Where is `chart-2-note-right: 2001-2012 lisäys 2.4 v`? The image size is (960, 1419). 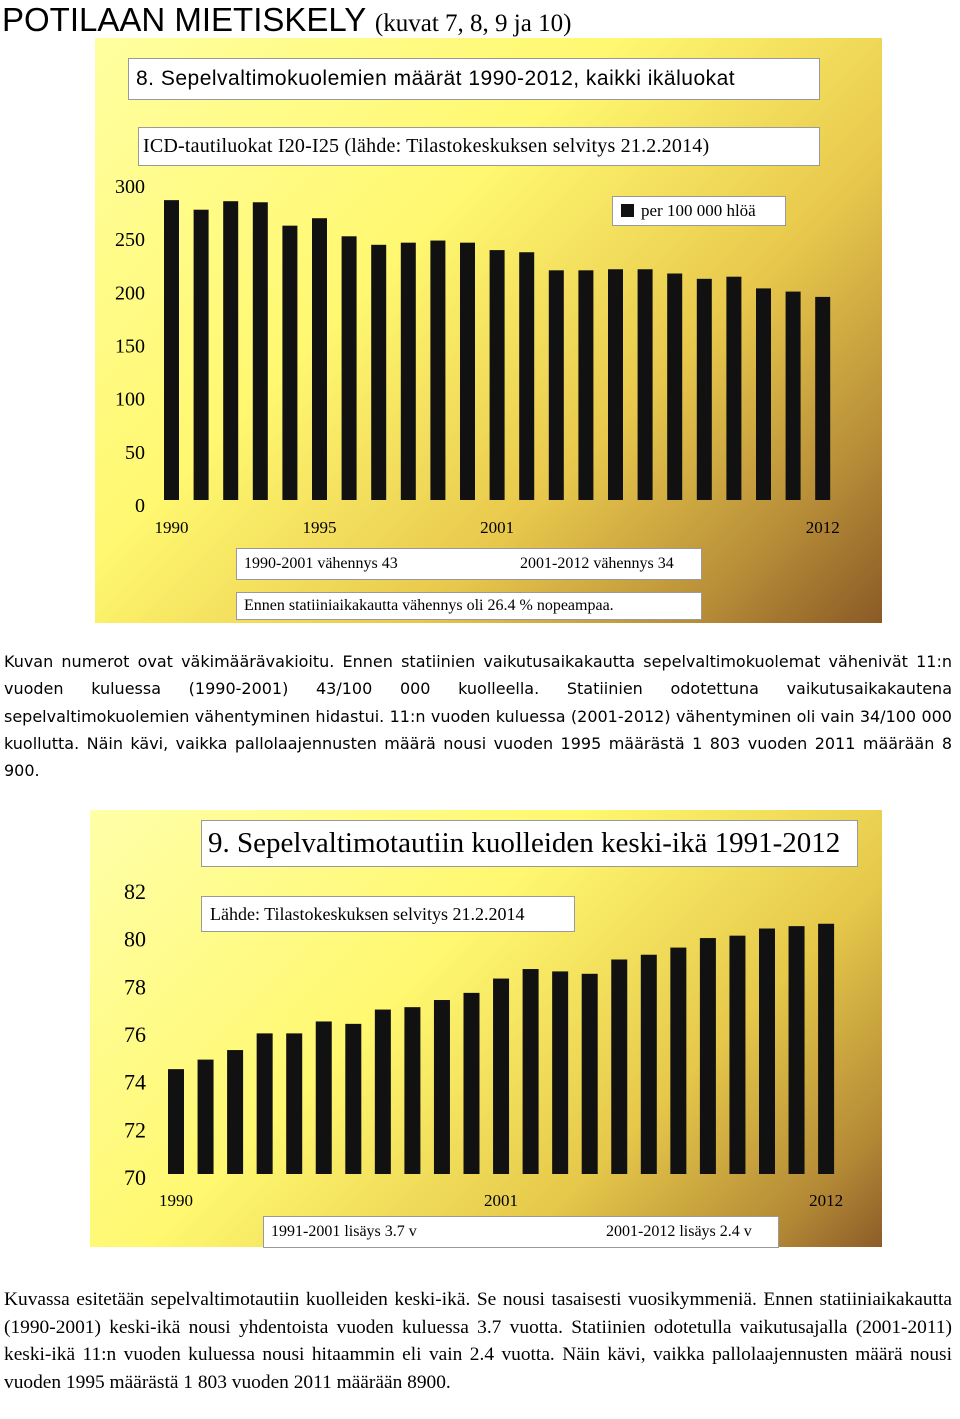 chart-2-note-right: 2001-2012 lisäys 2.4 v is located at coordinates (679, 1231).